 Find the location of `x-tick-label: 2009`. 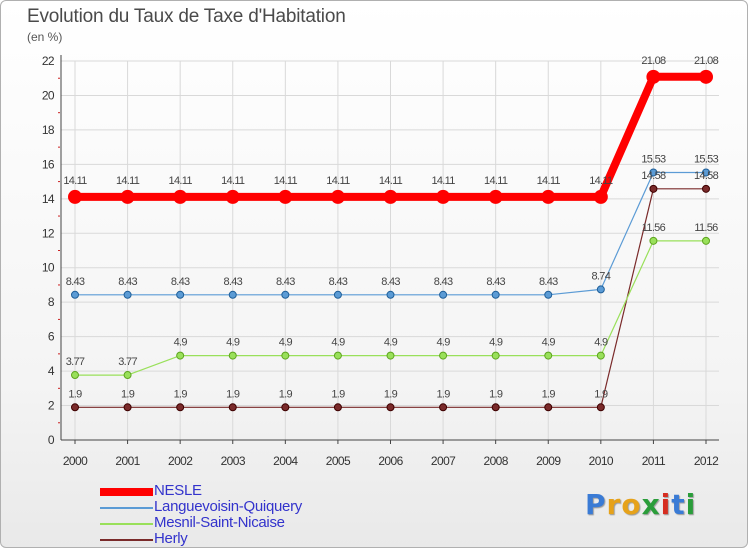

x-tick-label: 2009 is located at coordinates (548, 461).